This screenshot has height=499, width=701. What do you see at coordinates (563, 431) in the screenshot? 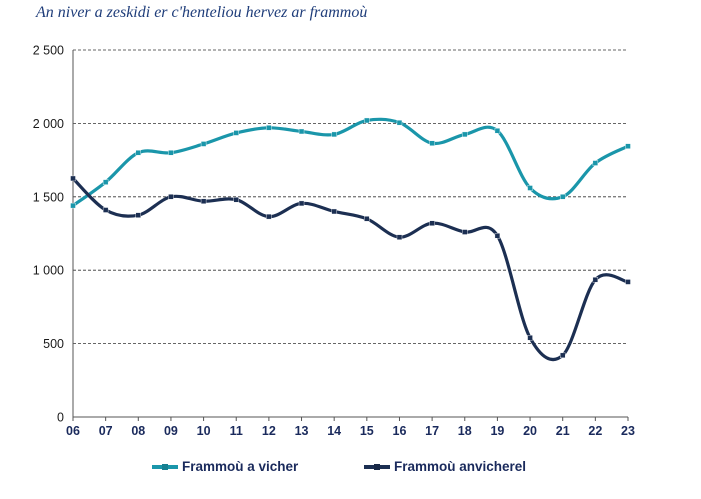
I see `x-tick-label: 21` at bounding box center [563, 431].